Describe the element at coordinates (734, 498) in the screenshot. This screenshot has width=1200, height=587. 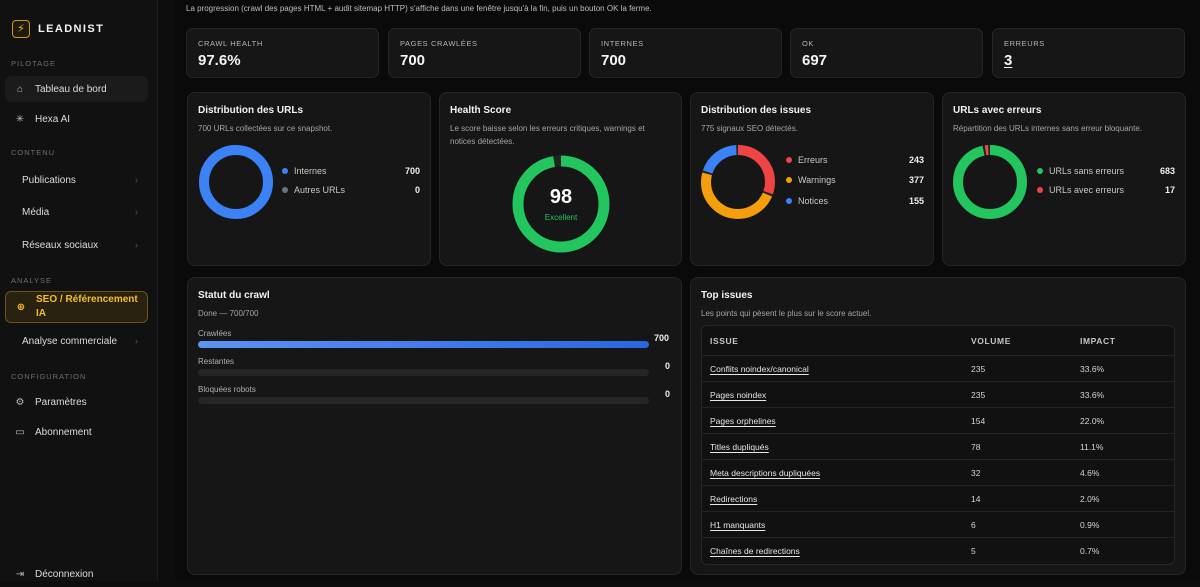
I see `issue-link: Redirections` at that location.